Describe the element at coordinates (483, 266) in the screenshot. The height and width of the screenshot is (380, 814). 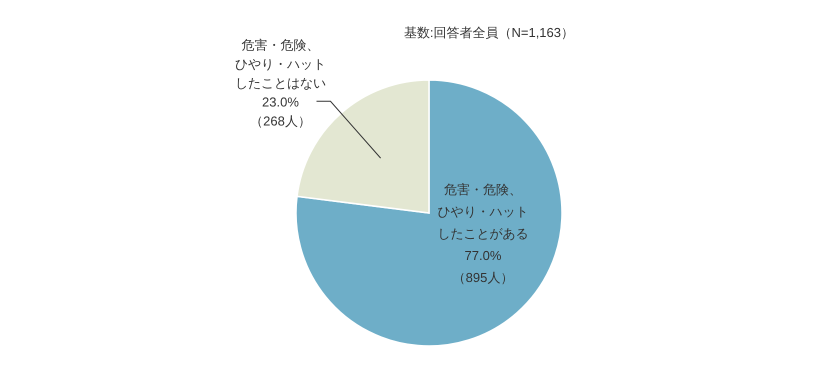
I see `data-label: 77.0% （895人）` at that location.